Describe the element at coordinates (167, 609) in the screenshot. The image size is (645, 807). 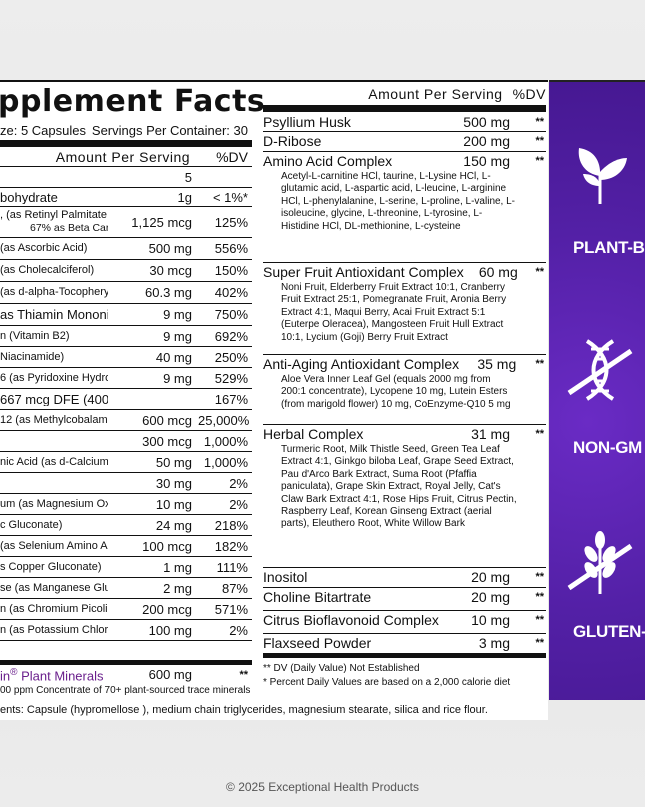
I see `nutrient-amount: 200 mcg` at that location.